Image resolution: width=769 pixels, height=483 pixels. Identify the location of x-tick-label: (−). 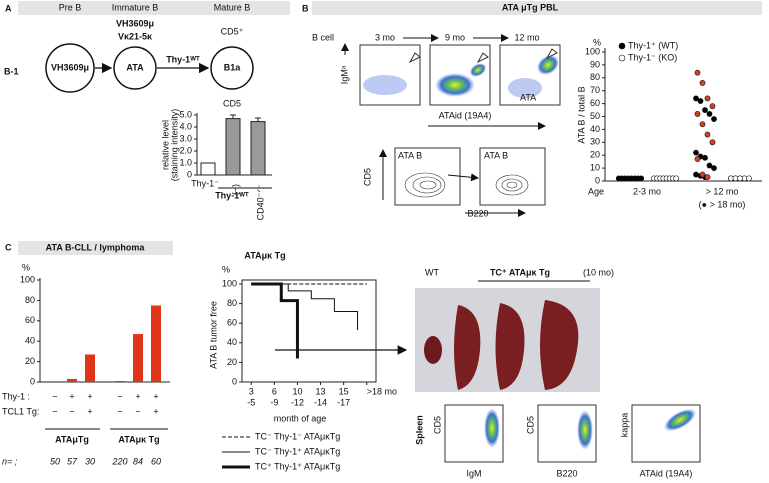
(235, 189).